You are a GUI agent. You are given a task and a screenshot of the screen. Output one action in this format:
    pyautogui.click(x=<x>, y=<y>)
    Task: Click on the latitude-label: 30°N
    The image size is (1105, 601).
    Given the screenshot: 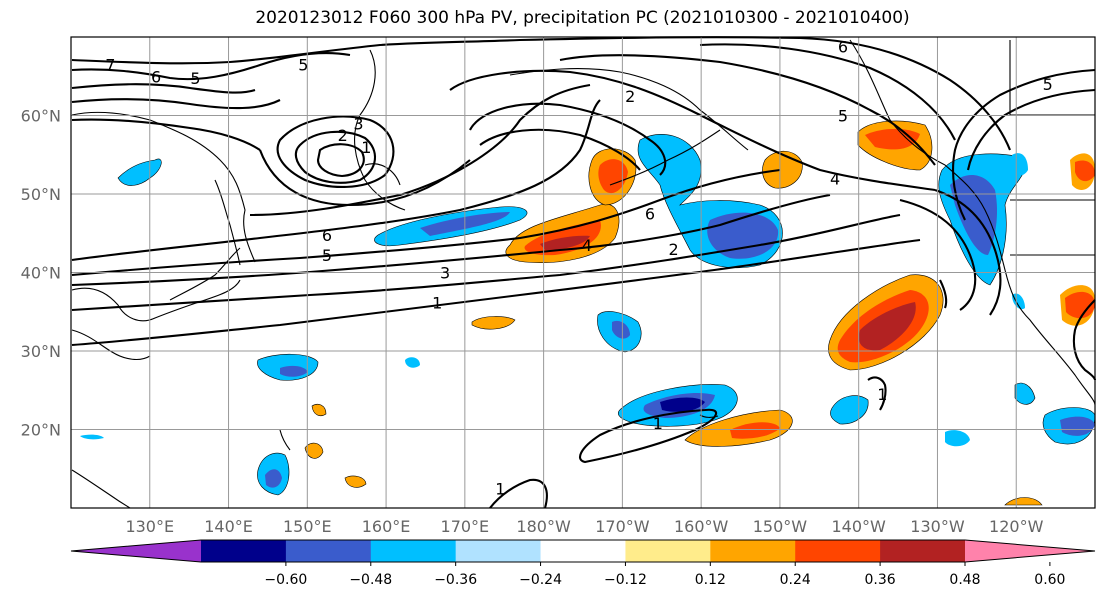 What is the action you would take?
    pyautogui.click(x=41, y=351)
    